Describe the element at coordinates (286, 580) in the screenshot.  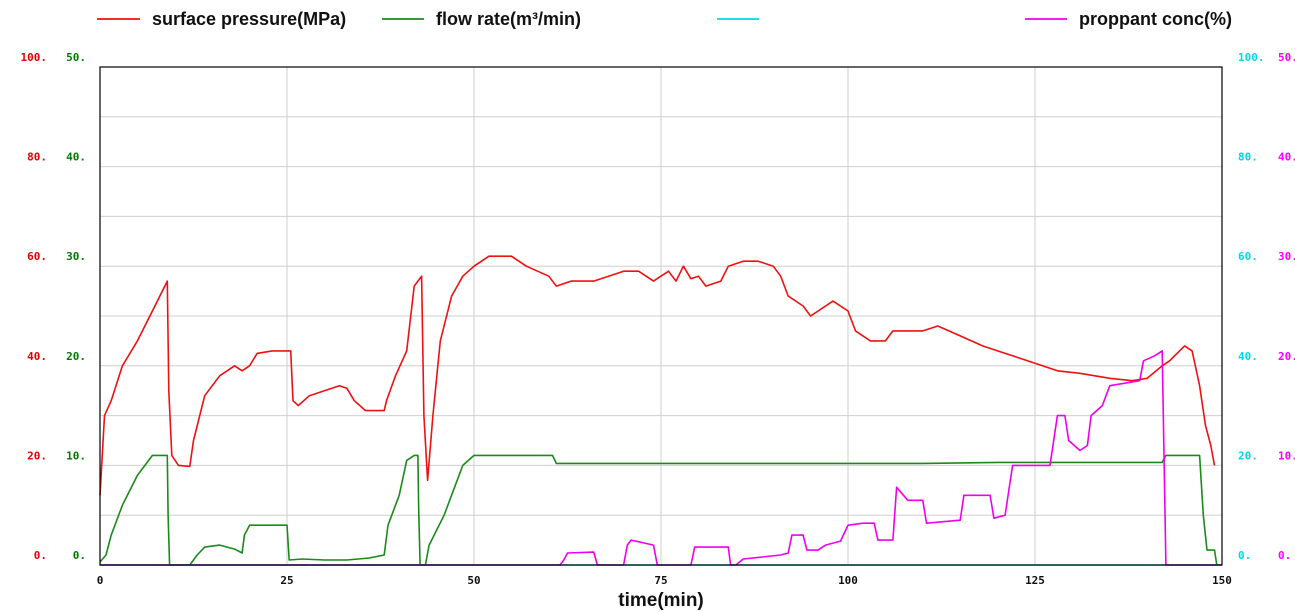
I see `x-tick-label: 25` at that location.